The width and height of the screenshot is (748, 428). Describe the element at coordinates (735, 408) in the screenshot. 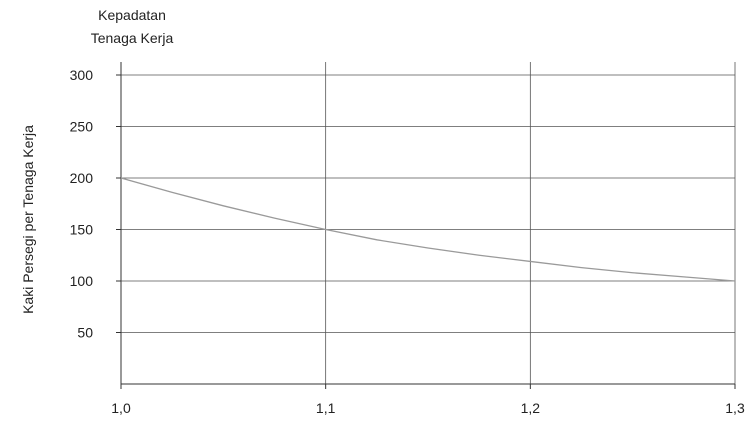

I see `x-tick-label: 1,3` at that location.